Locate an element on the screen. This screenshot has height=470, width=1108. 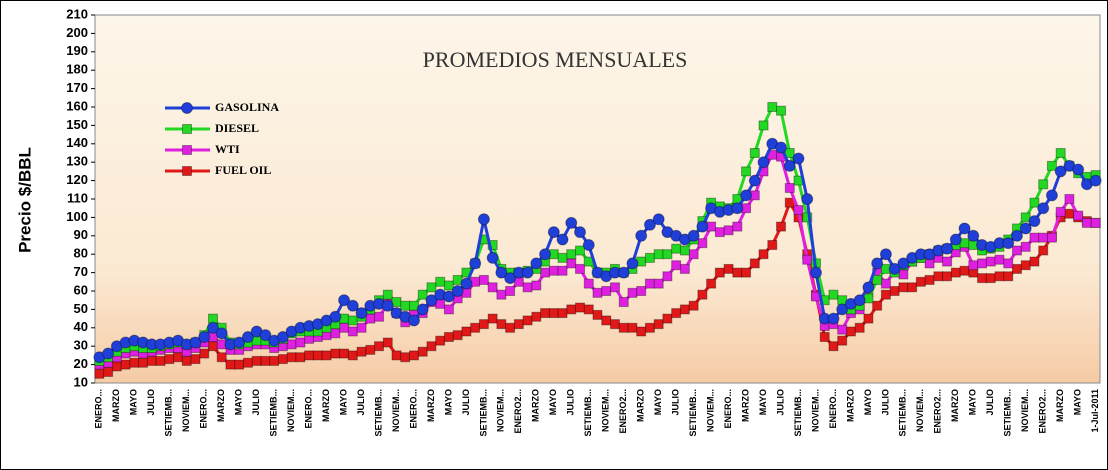
y-tick-label: 200 is located at coordinates (77, 32).